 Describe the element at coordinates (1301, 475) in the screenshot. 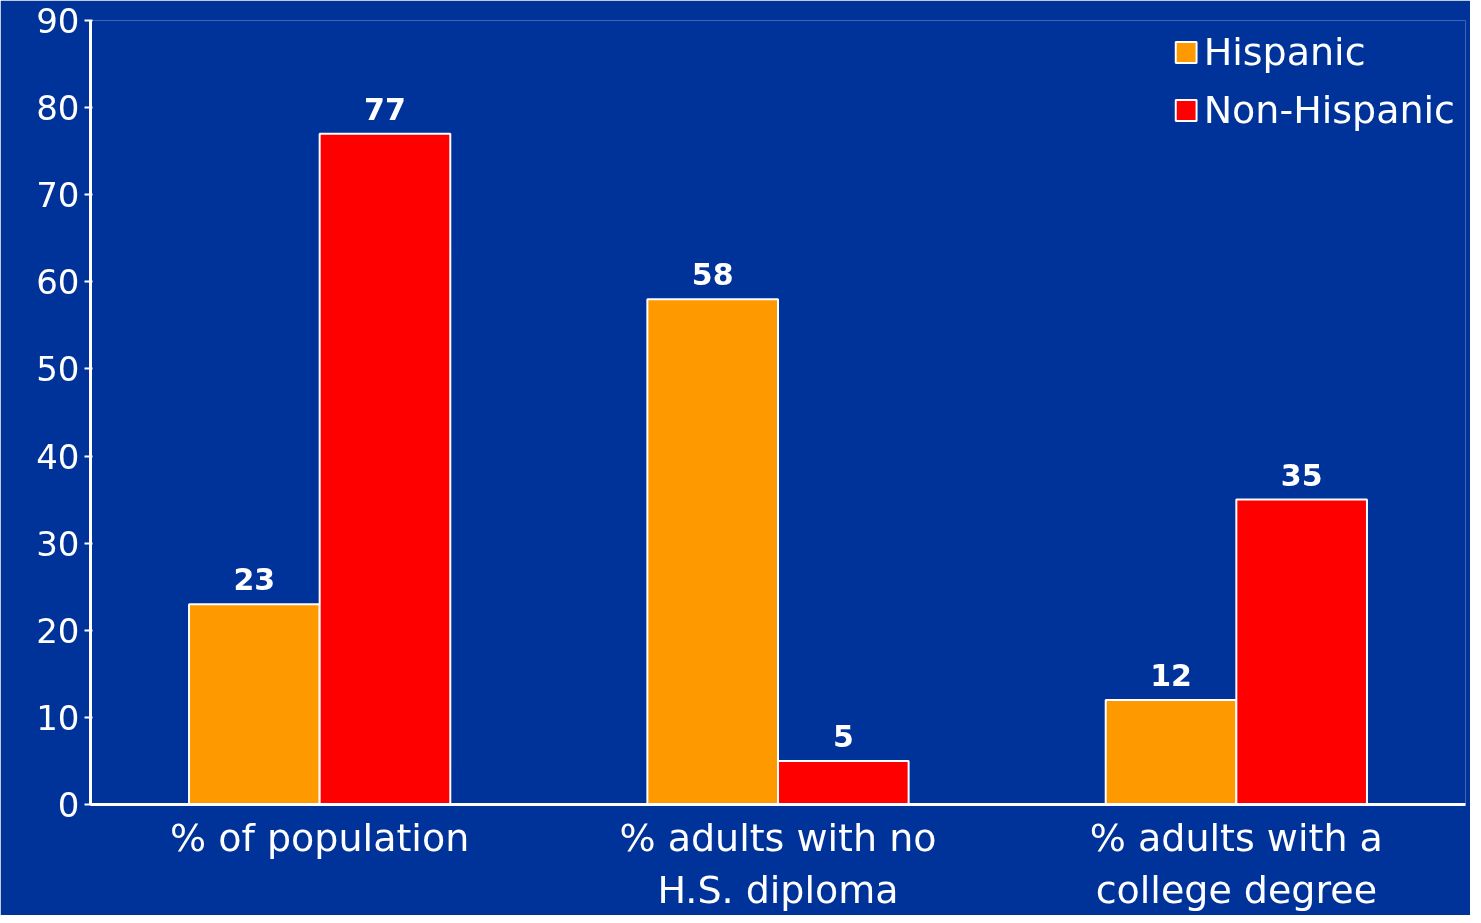

I see `data-label: 35` at that location.